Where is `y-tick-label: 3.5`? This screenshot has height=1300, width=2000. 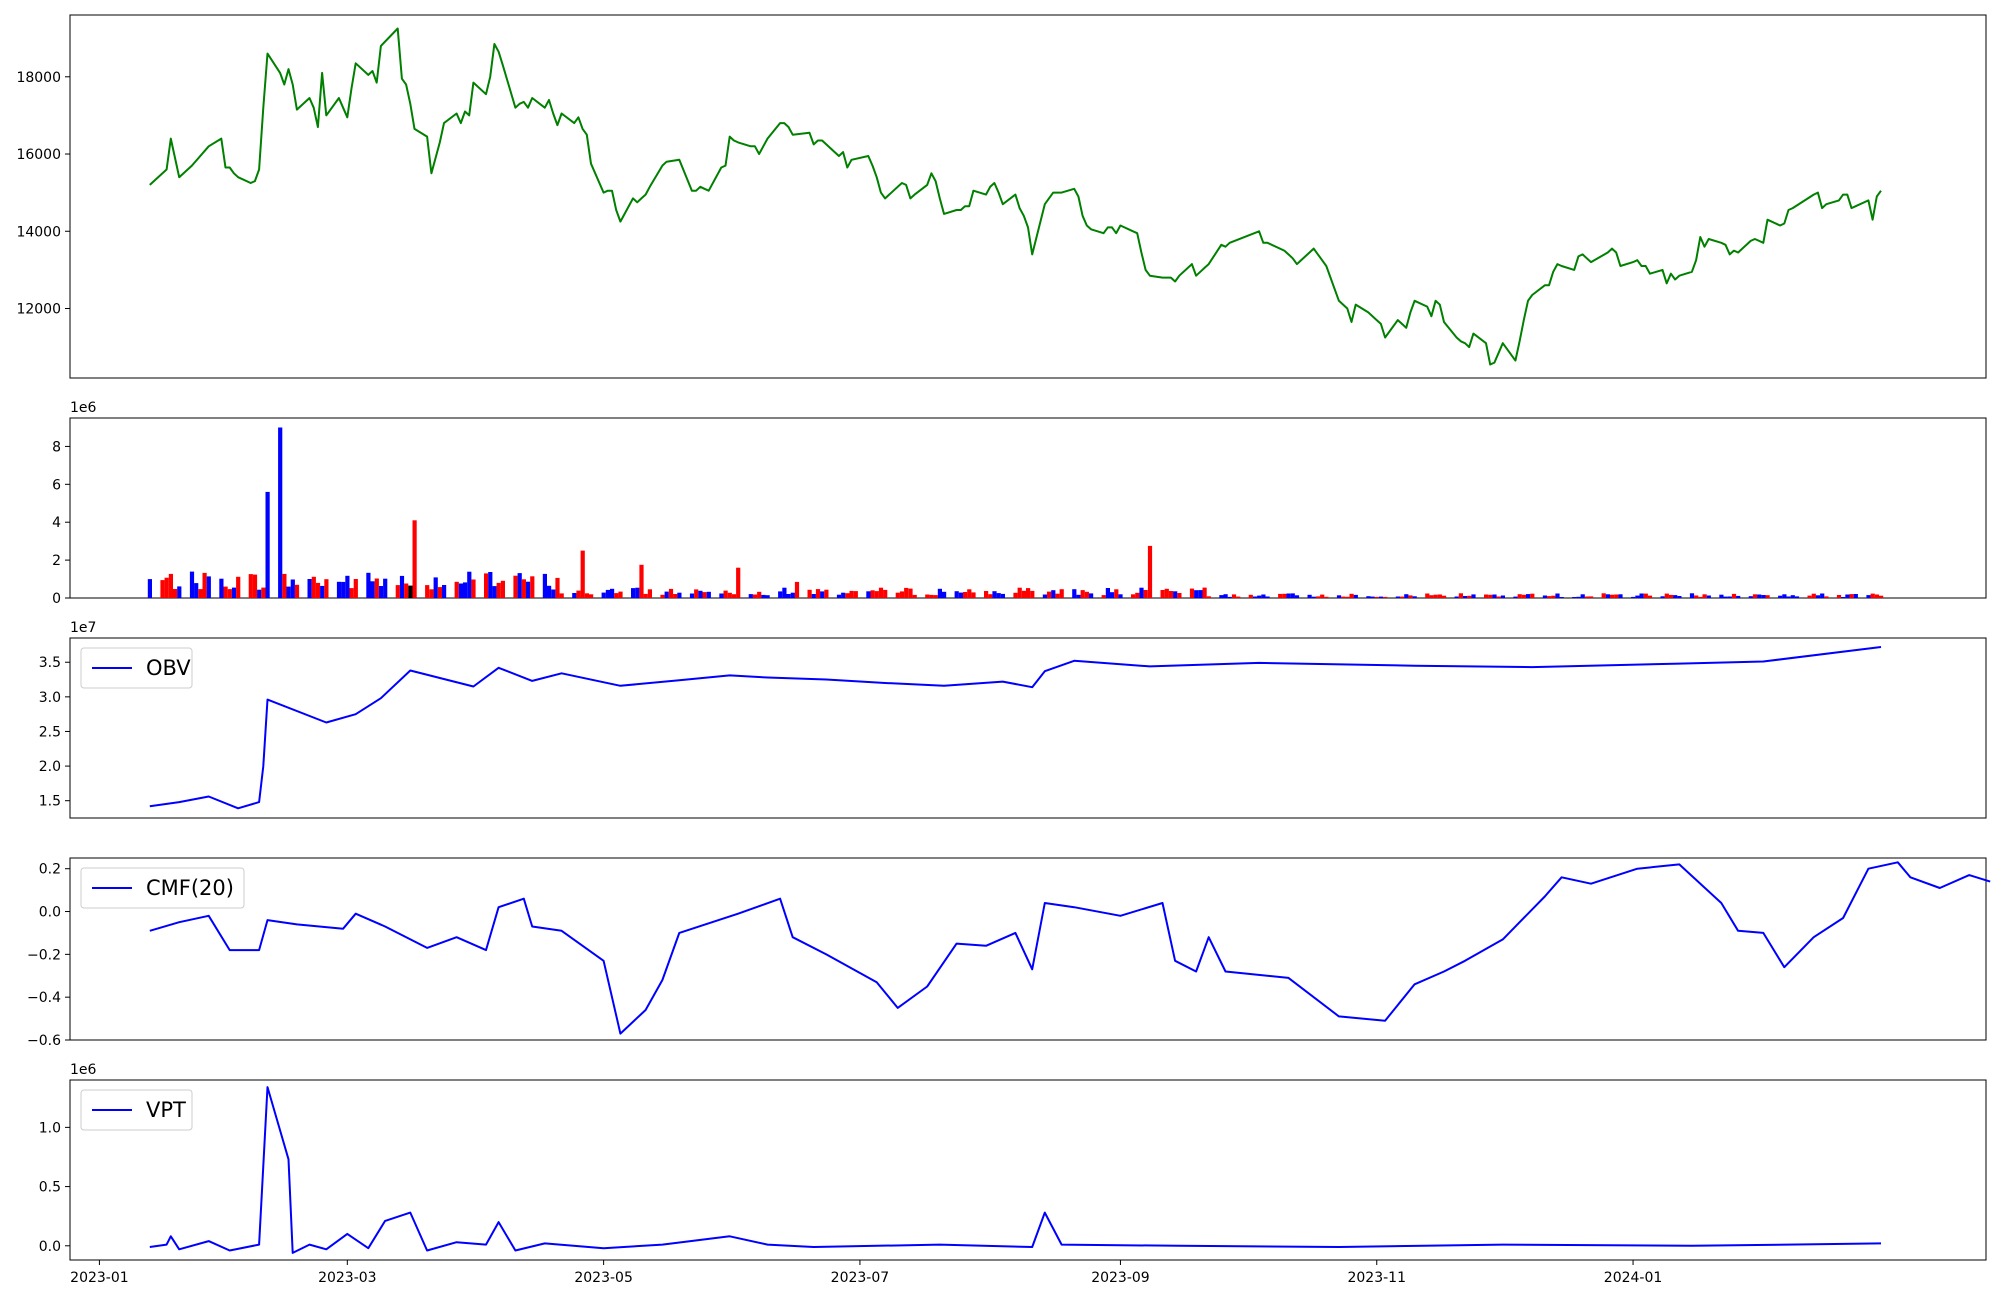
y-tick-label: 3.5 is located at coordinates (50, 663).